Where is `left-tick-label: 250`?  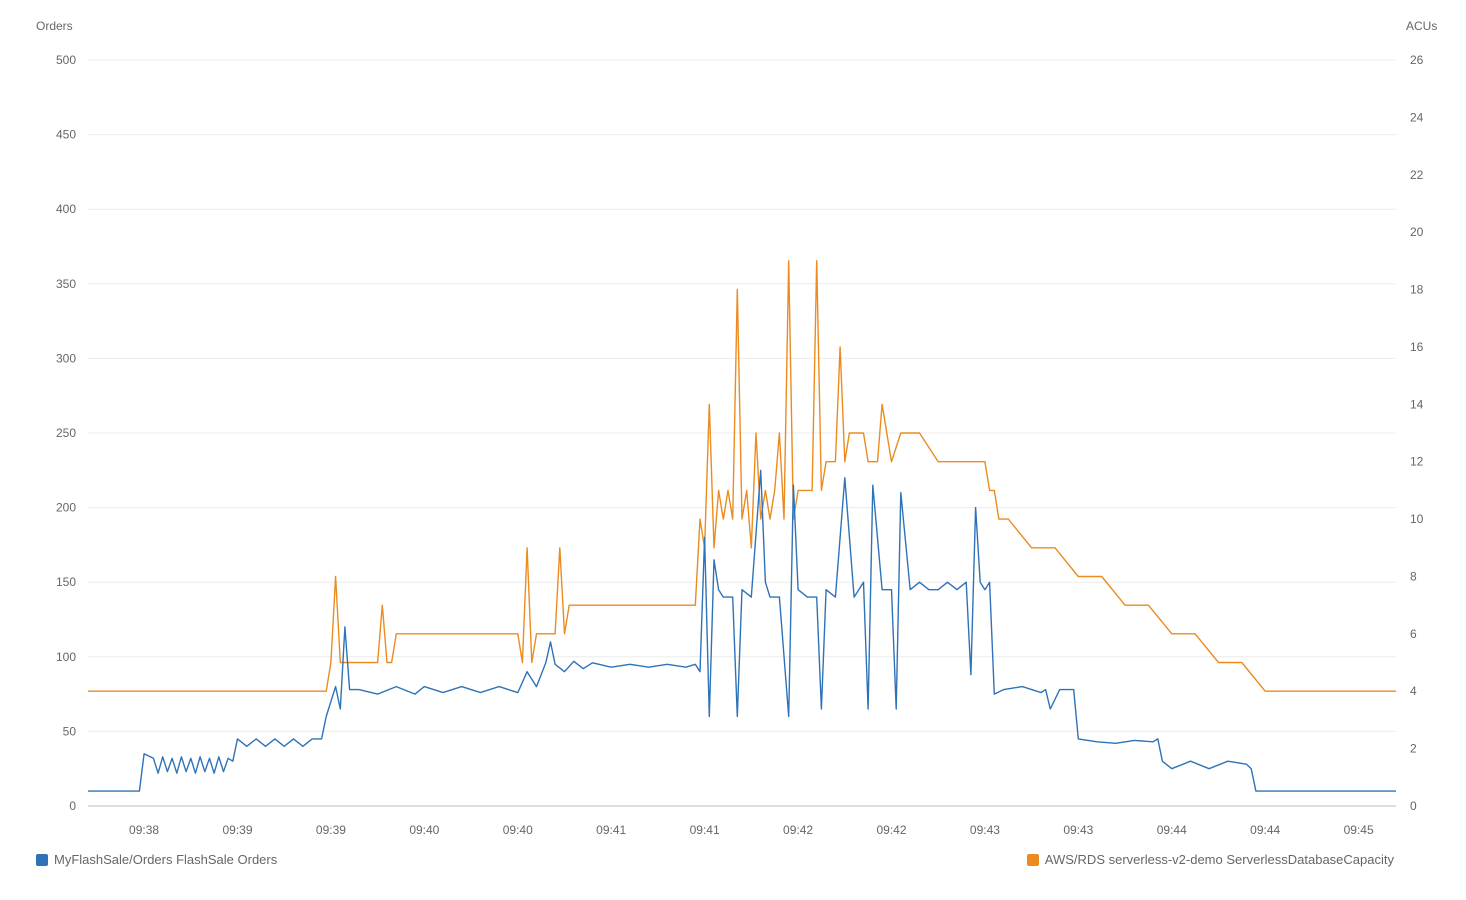 left-tick-label: 250 is located at coordinates (66, 433).